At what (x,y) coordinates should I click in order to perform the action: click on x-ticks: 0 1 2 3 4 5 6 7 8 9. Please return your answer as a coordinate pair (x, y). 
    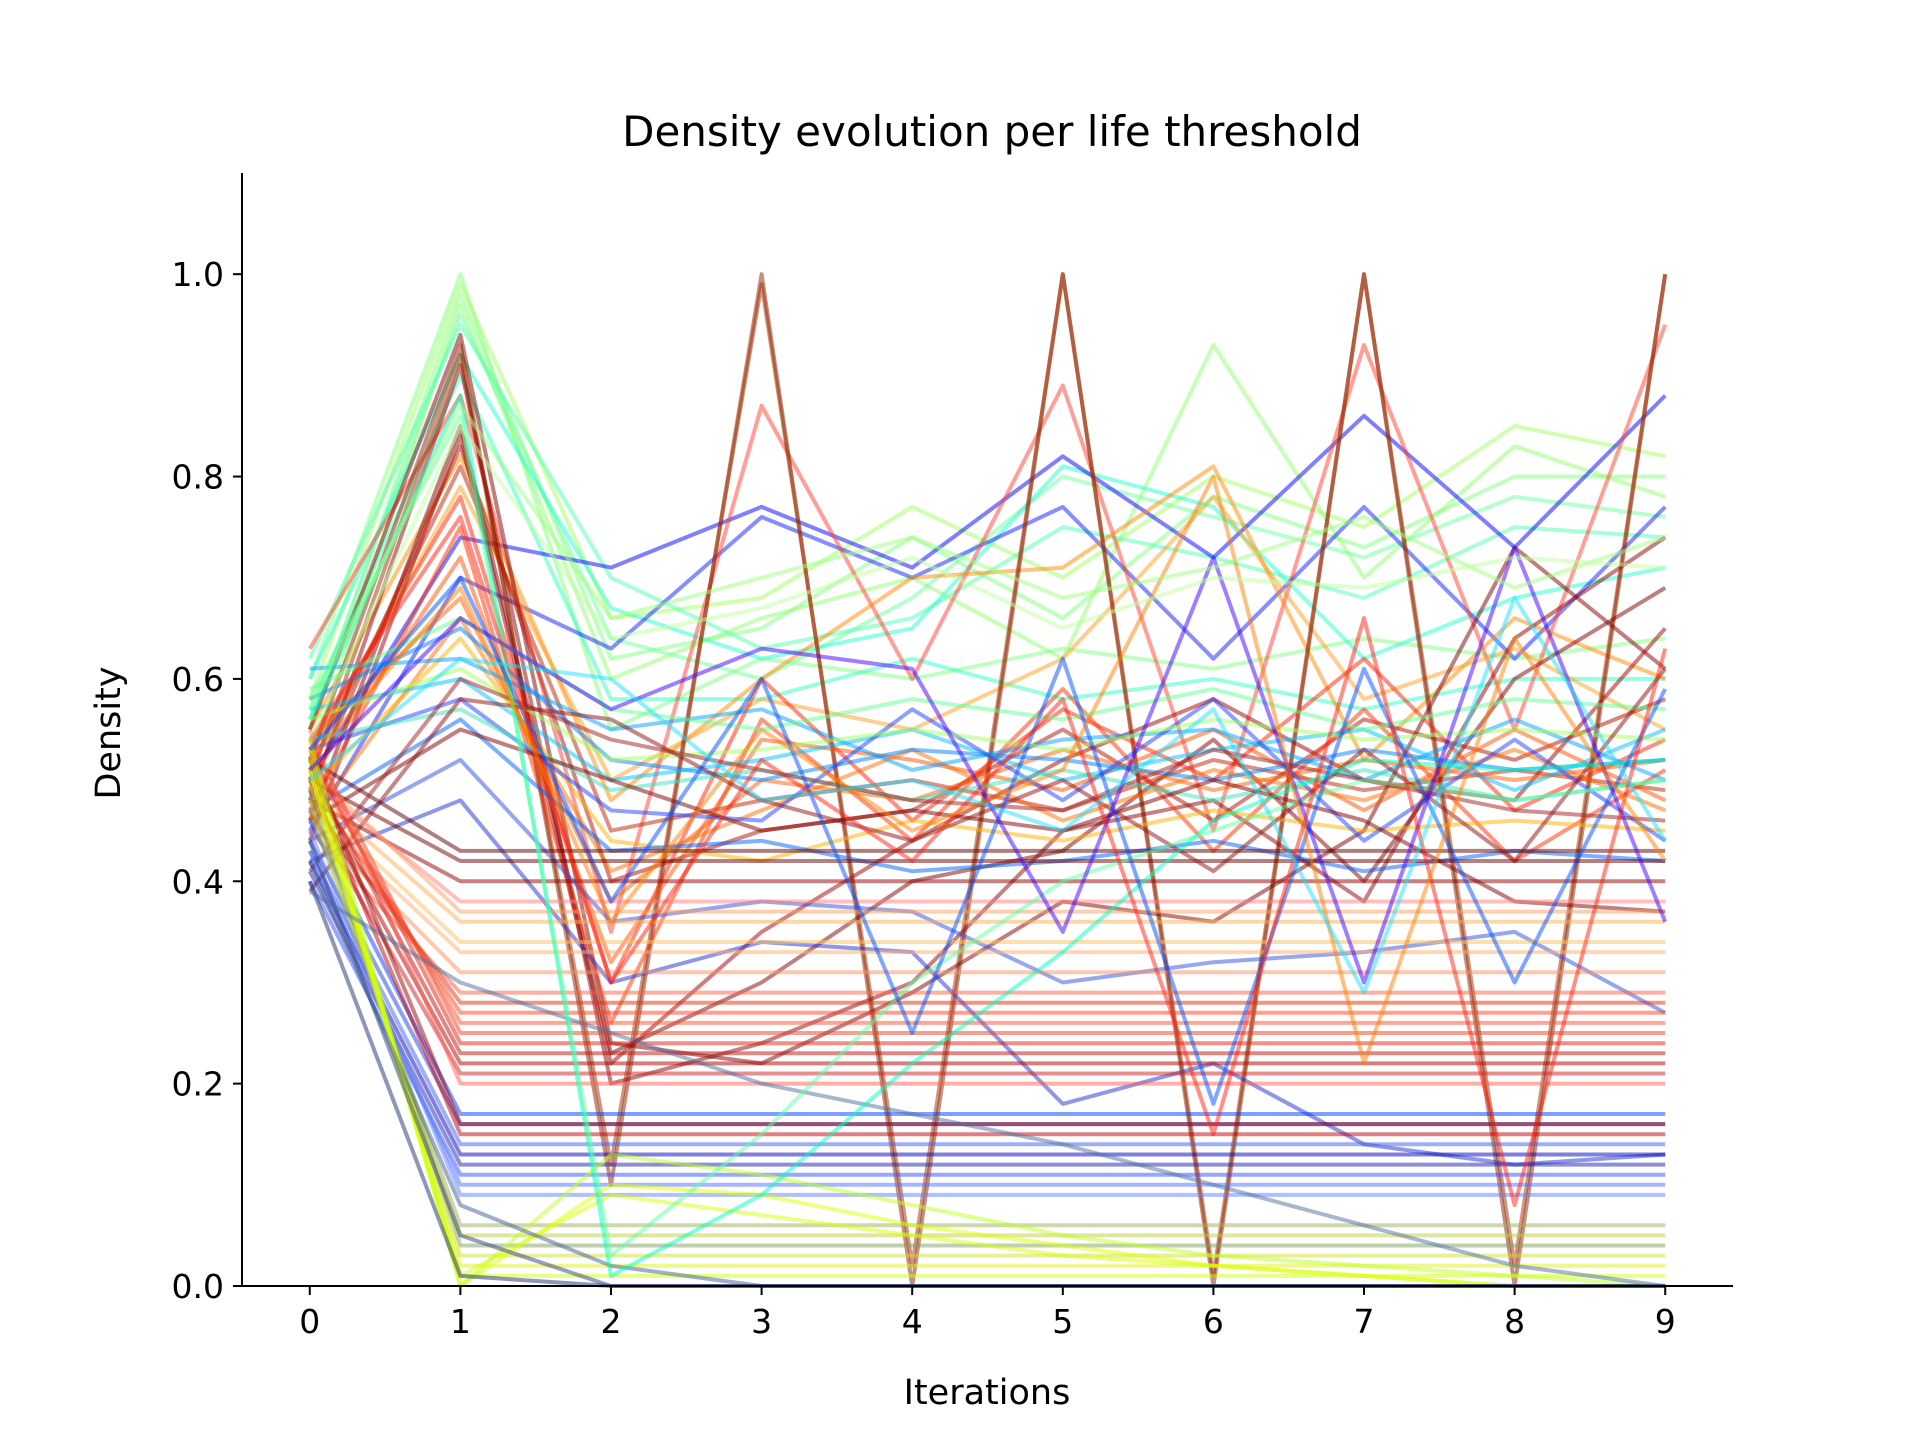
    Looking at the image, I should click on (987, 1313).